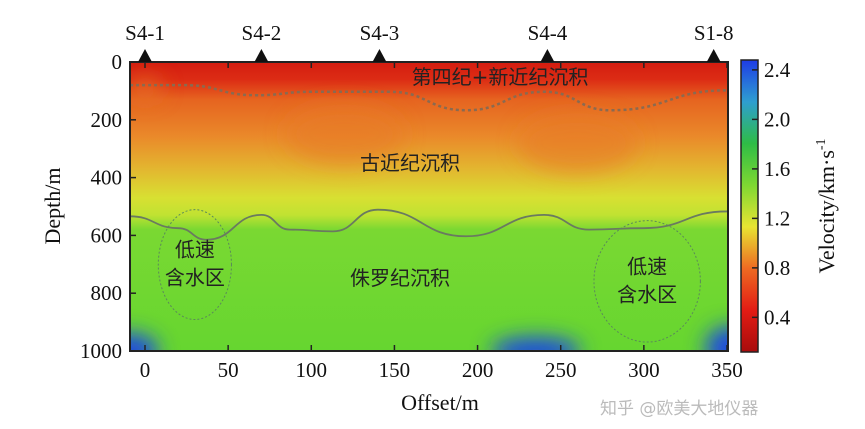 This screenshot has height=429, width=865. I want to click on station-label: S4-1, so click(145, 33).